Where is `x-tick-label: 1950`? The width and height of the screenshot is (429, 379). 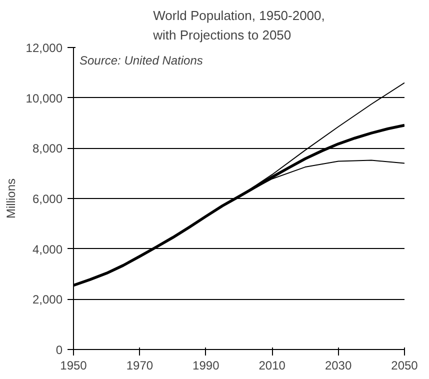 x-tick-label: 1950 is located at coordinates (74, 365).